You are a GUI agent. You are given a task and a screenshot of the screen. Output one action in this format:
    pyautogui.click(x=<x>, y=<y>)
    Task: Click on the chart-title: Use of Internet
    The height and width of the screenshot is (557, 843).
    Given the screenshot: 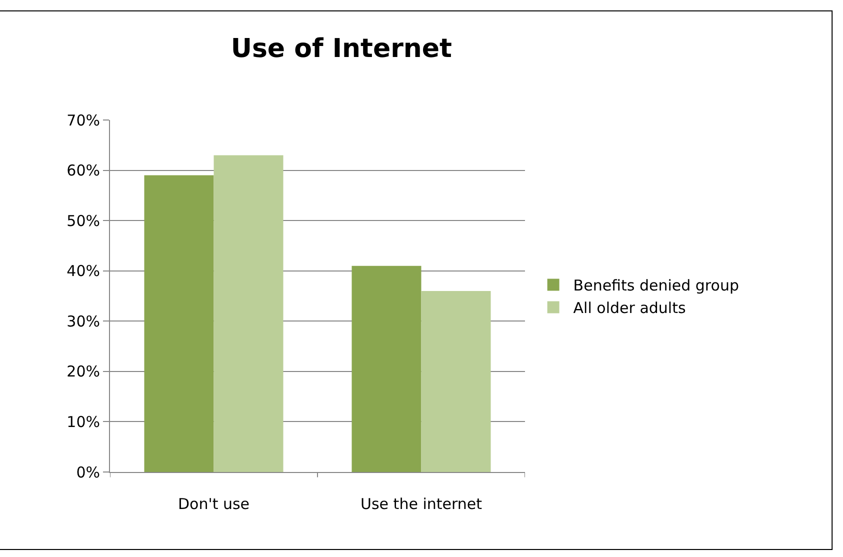 What is the action you would take?
    pyautogui.click(x=341, y=49)
    